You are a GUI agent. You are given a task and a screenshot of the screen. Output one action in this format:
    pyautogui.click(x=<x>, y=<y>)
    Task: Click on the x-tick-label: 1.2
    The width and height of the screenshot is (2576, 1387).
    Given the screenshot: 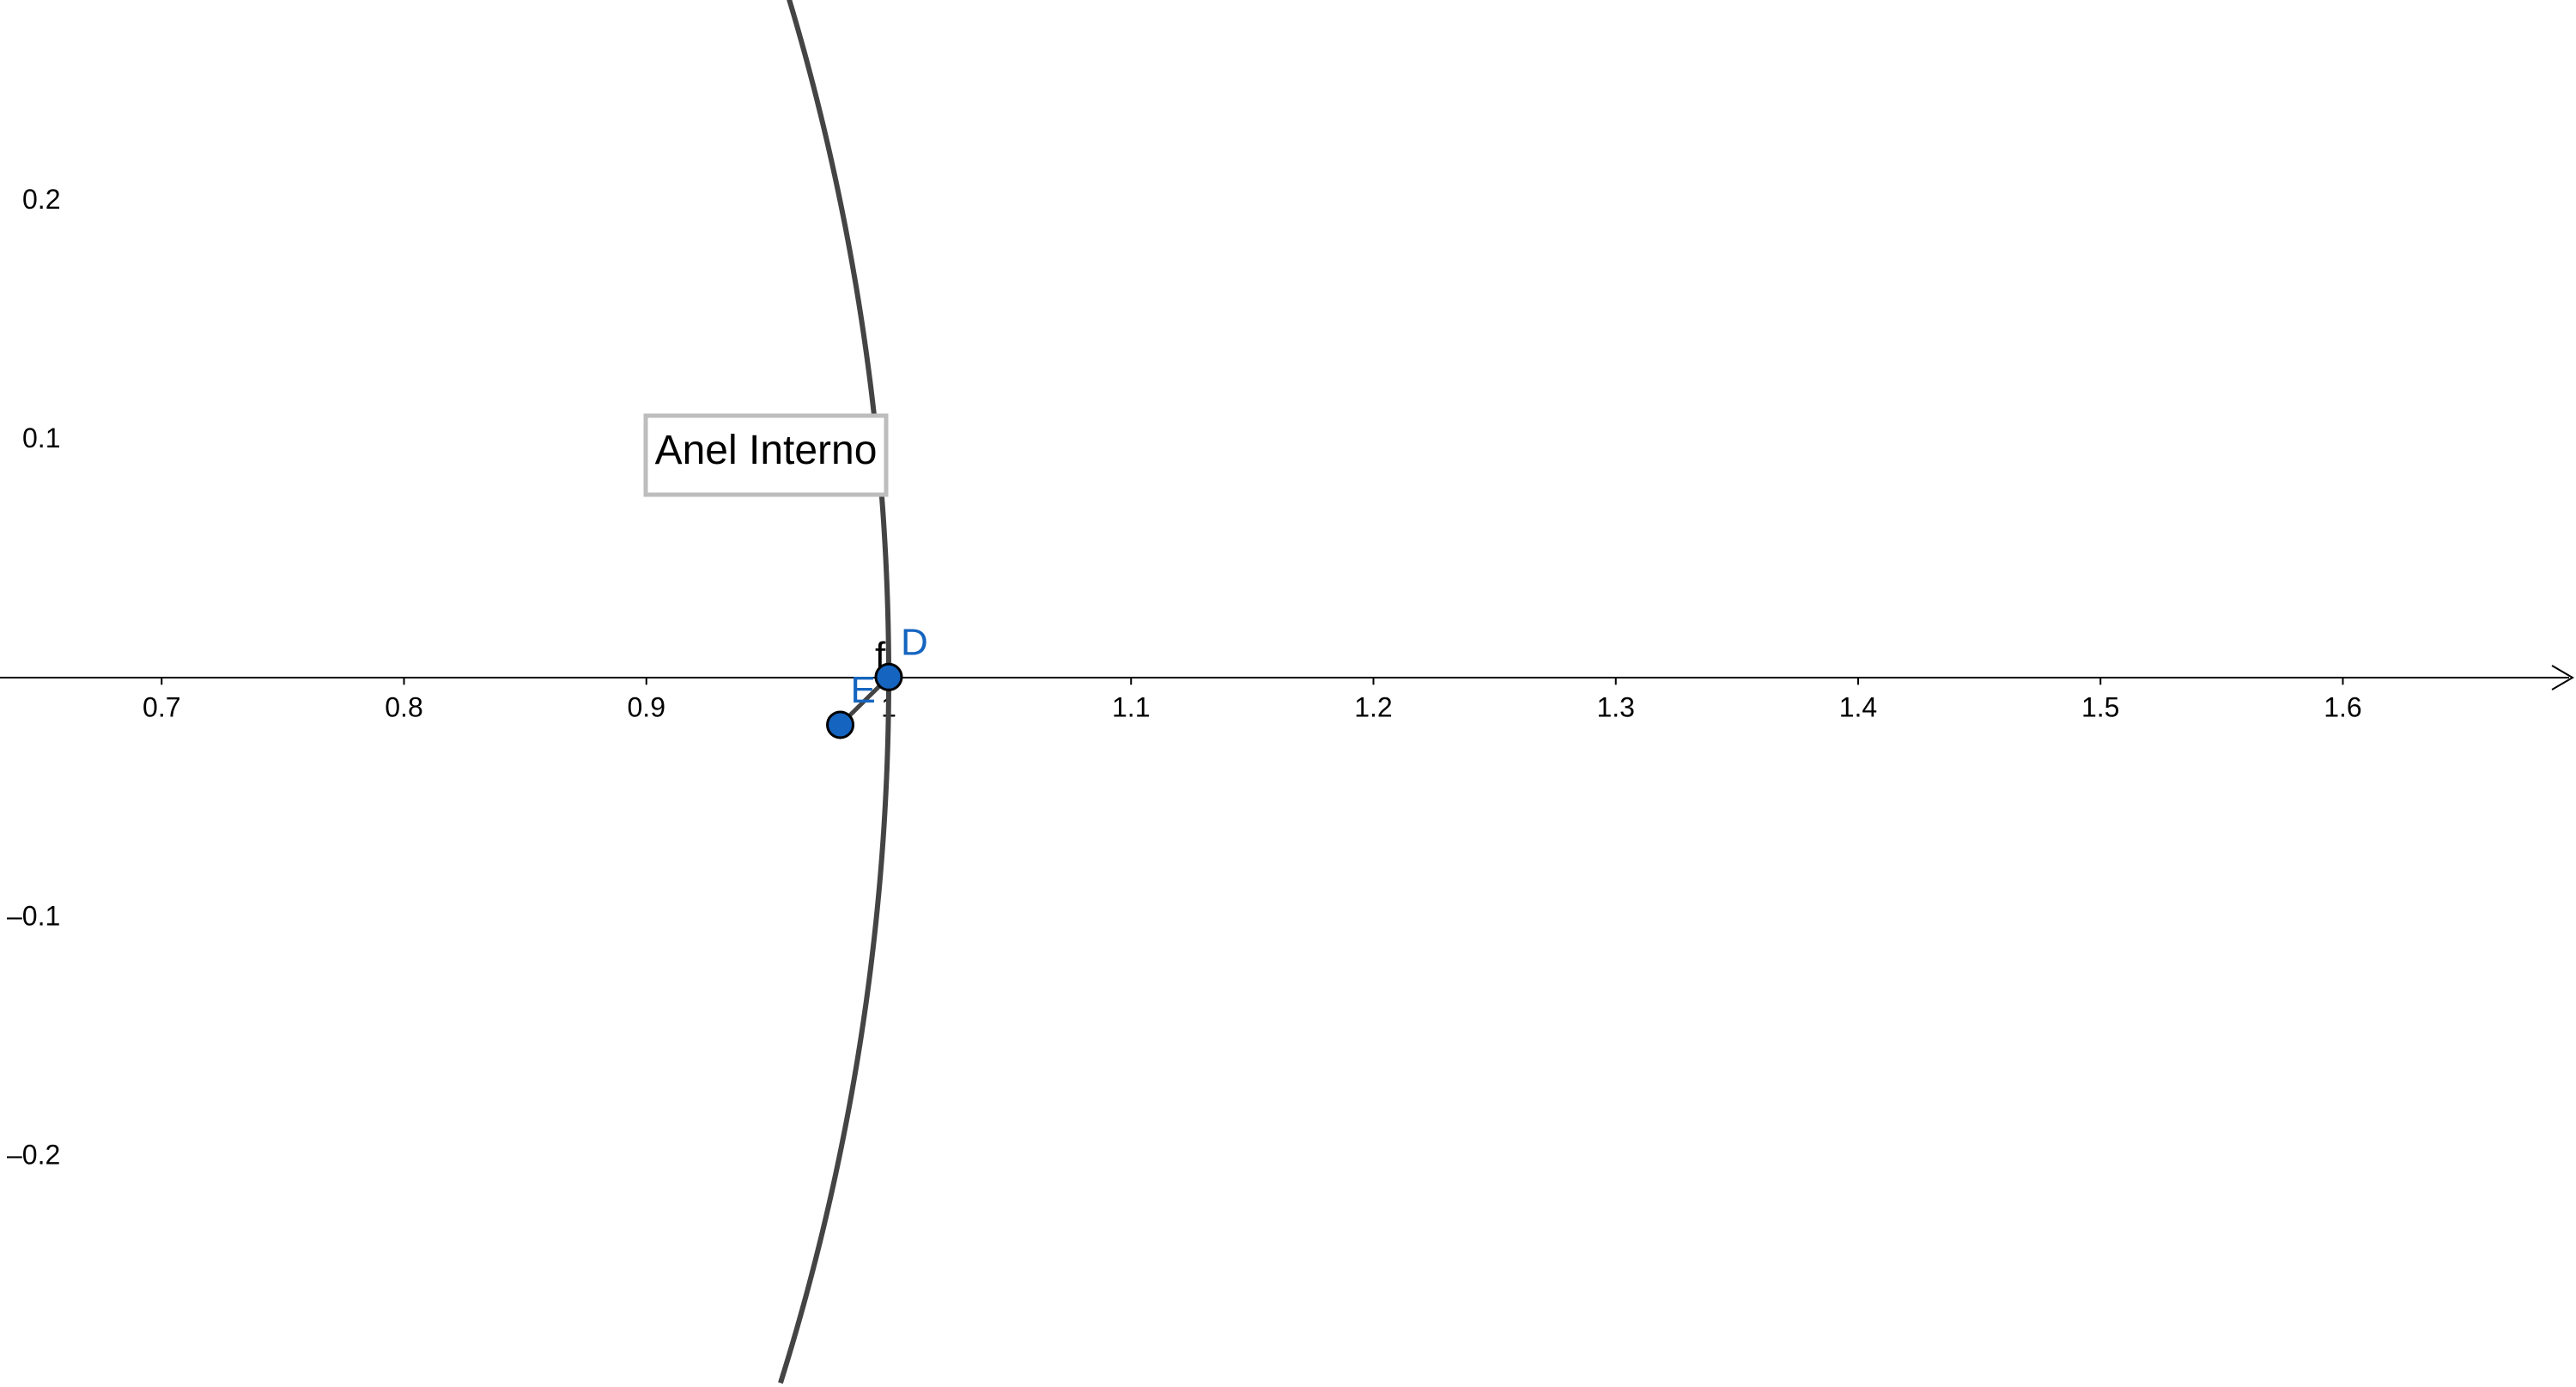 What is the action you would take?
    pyautogui.click(x=1373, y=706)
    